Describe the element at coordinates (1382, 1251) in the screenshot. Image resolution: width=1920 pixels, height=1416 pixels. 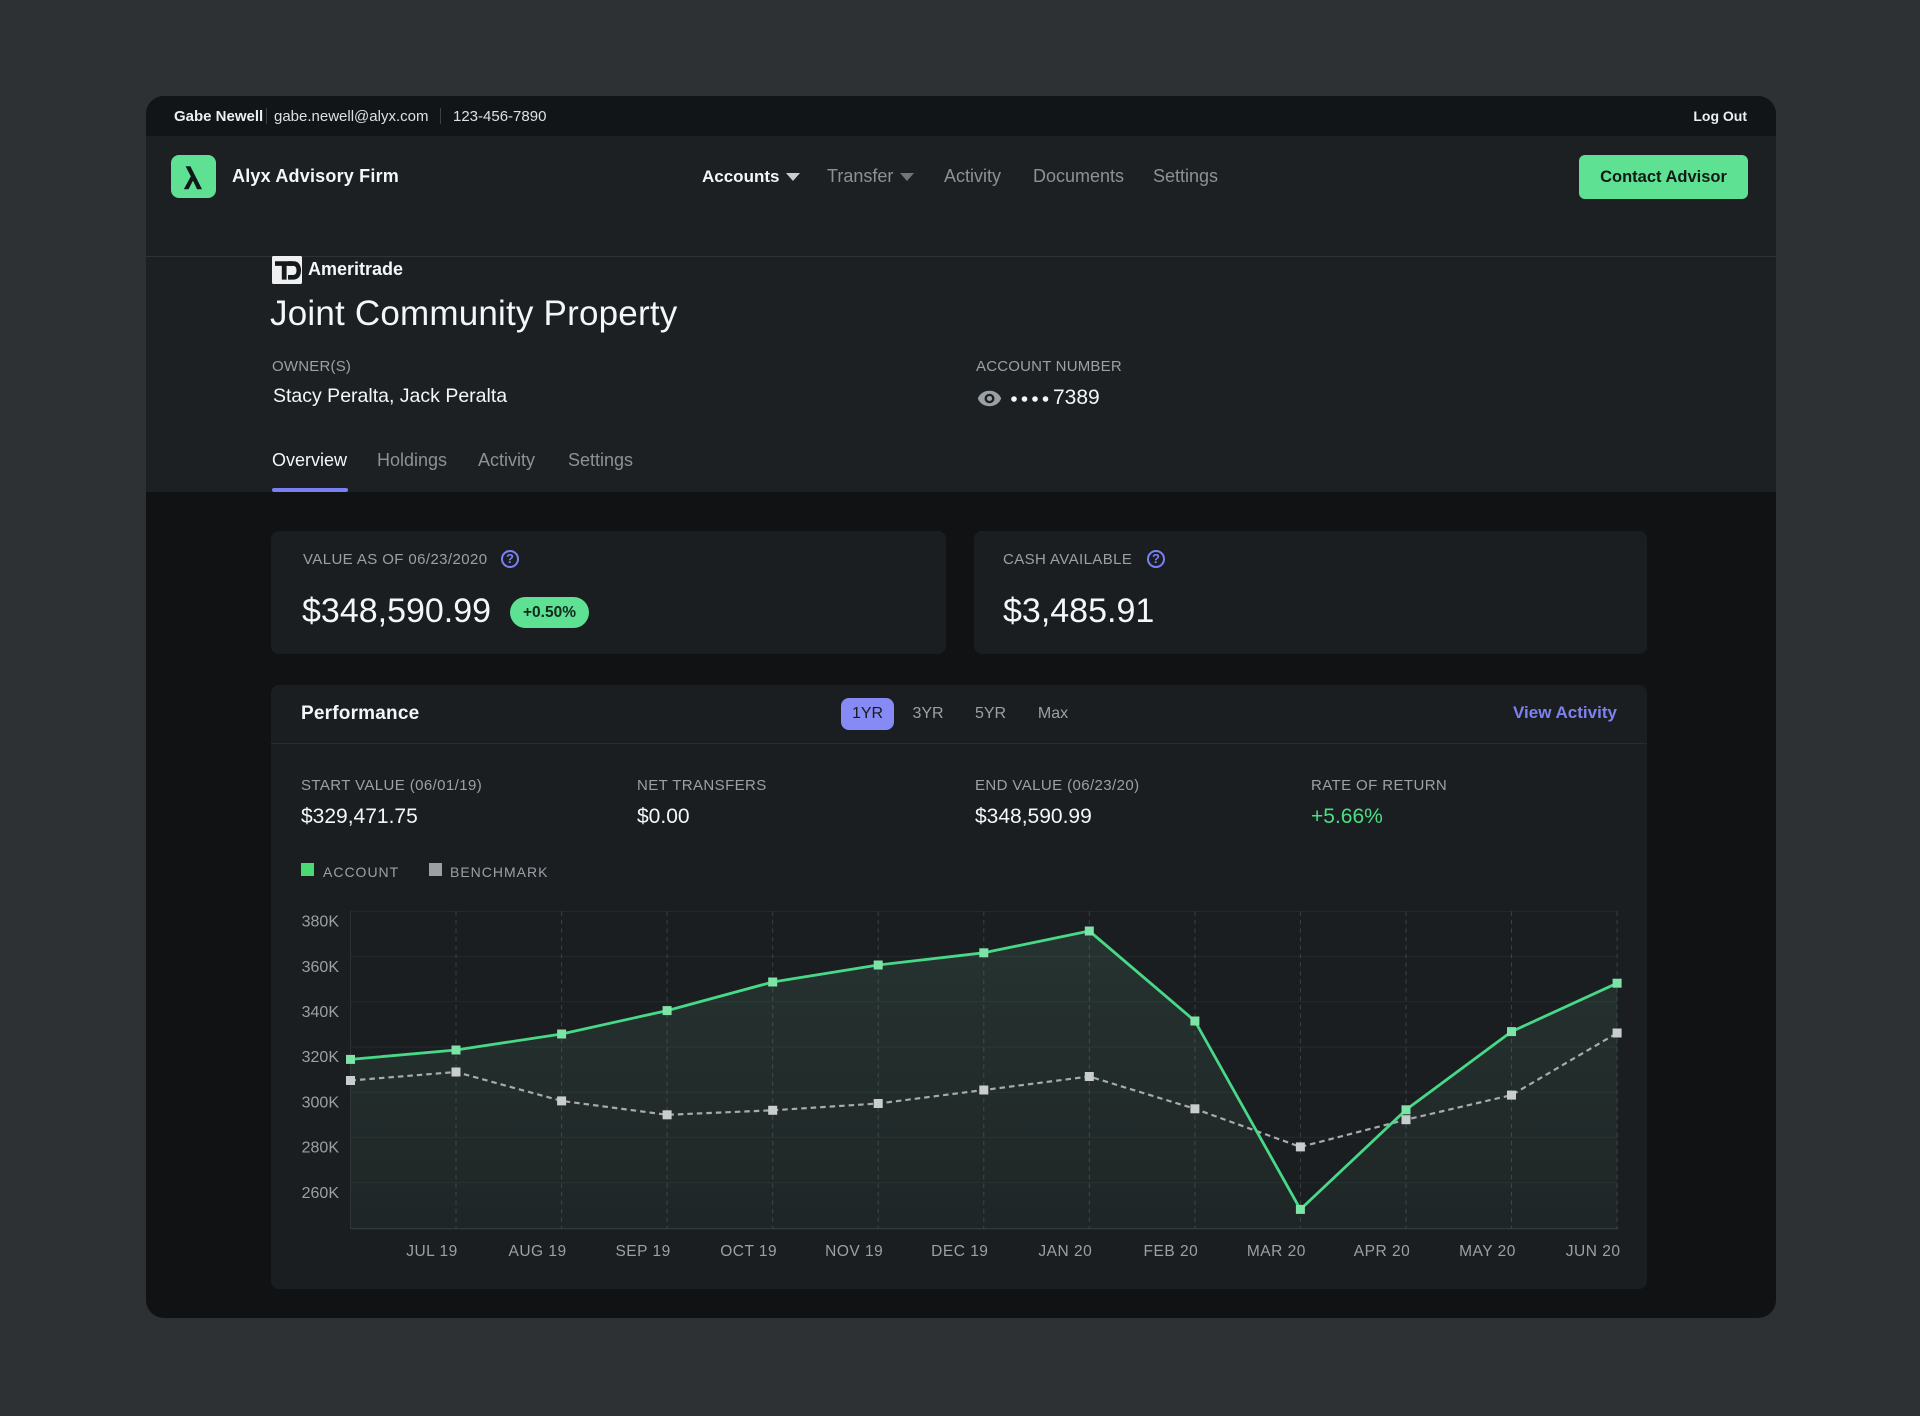
I see `svg-text: APR 20` at that location.